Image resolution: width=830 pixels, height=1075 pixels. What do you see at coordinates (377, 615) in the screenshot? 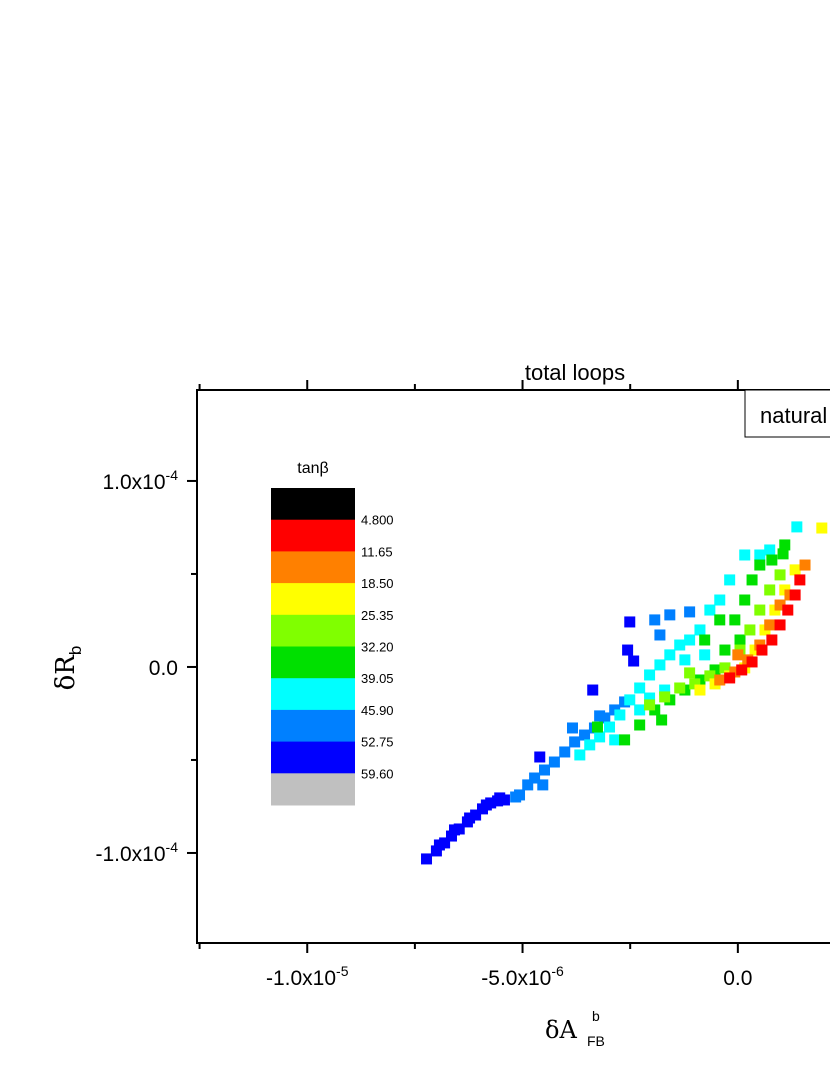
I see `colorbar-label: 25.35` at bounding box center [377, 615].